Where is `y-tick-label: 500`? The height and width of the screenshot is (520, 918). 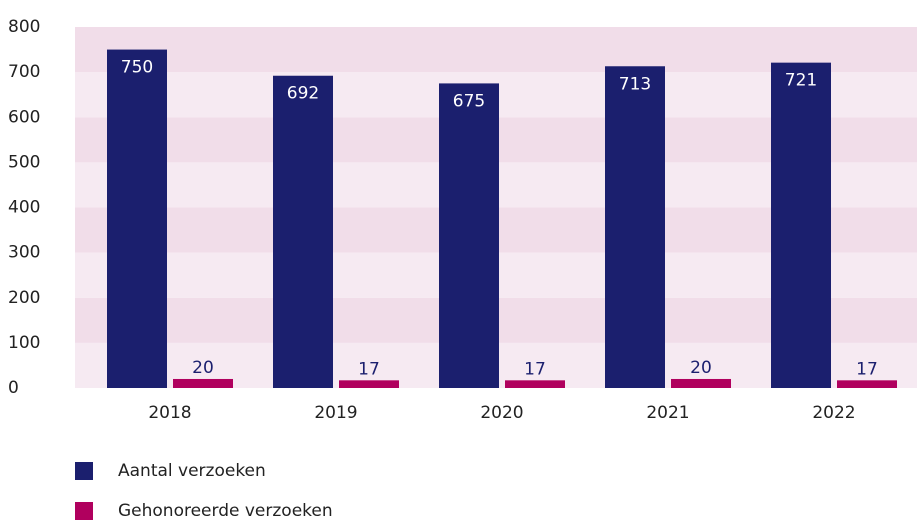
y-tick-label: 500 is located at coordinates (24, 162).